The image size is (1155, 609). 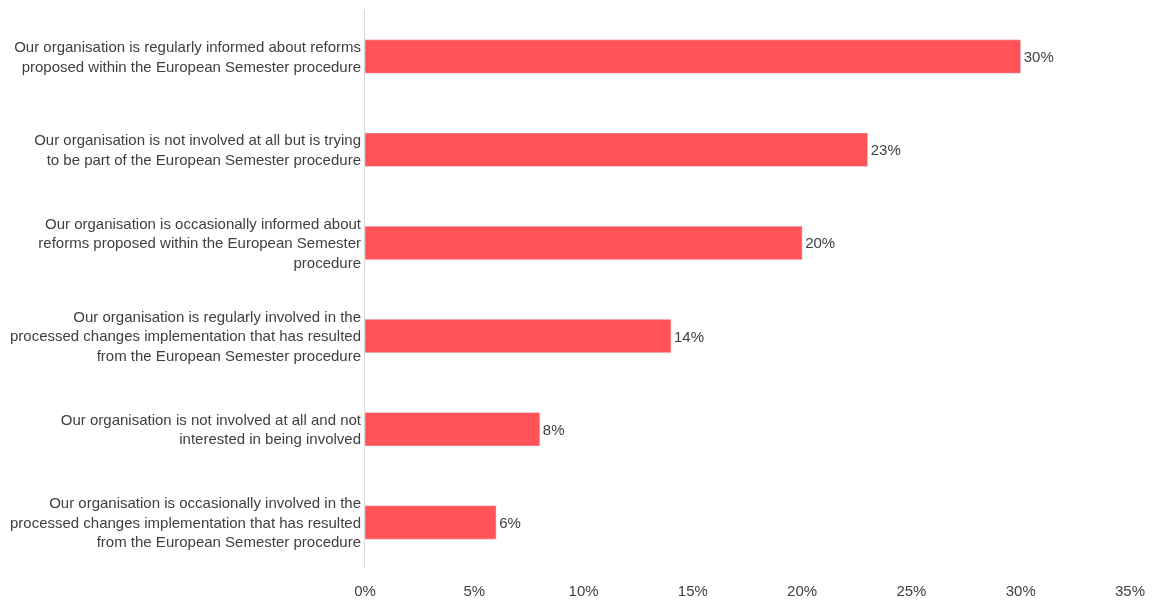 I want to click on x-tick-label: 35%, so click(x=1130, y=590).